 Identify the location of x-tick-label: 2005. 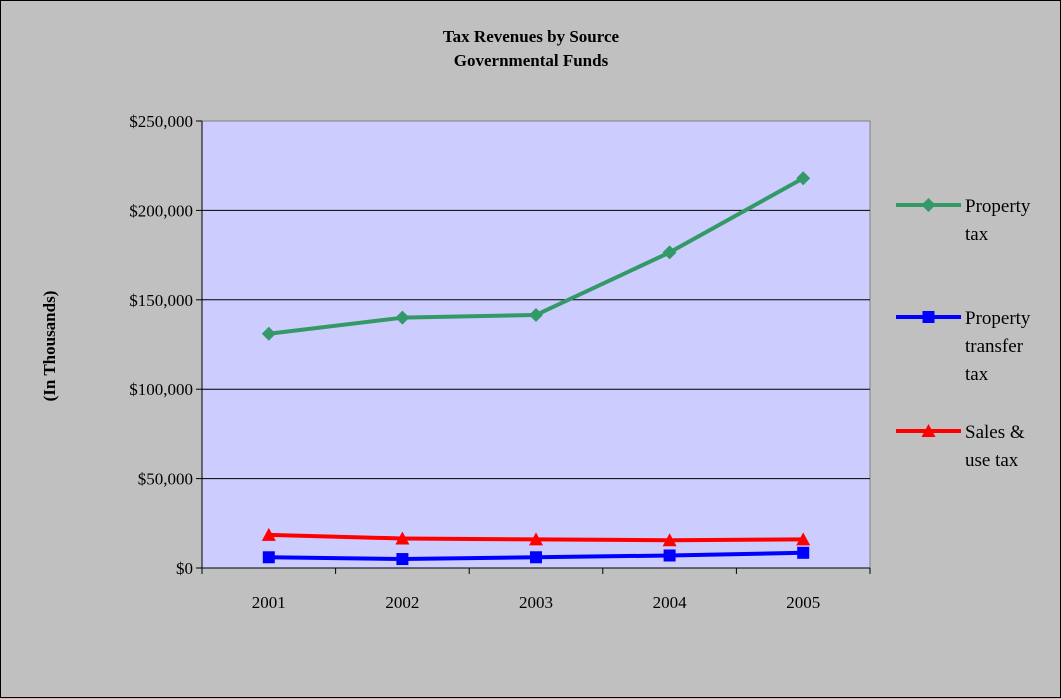
(803, 602).